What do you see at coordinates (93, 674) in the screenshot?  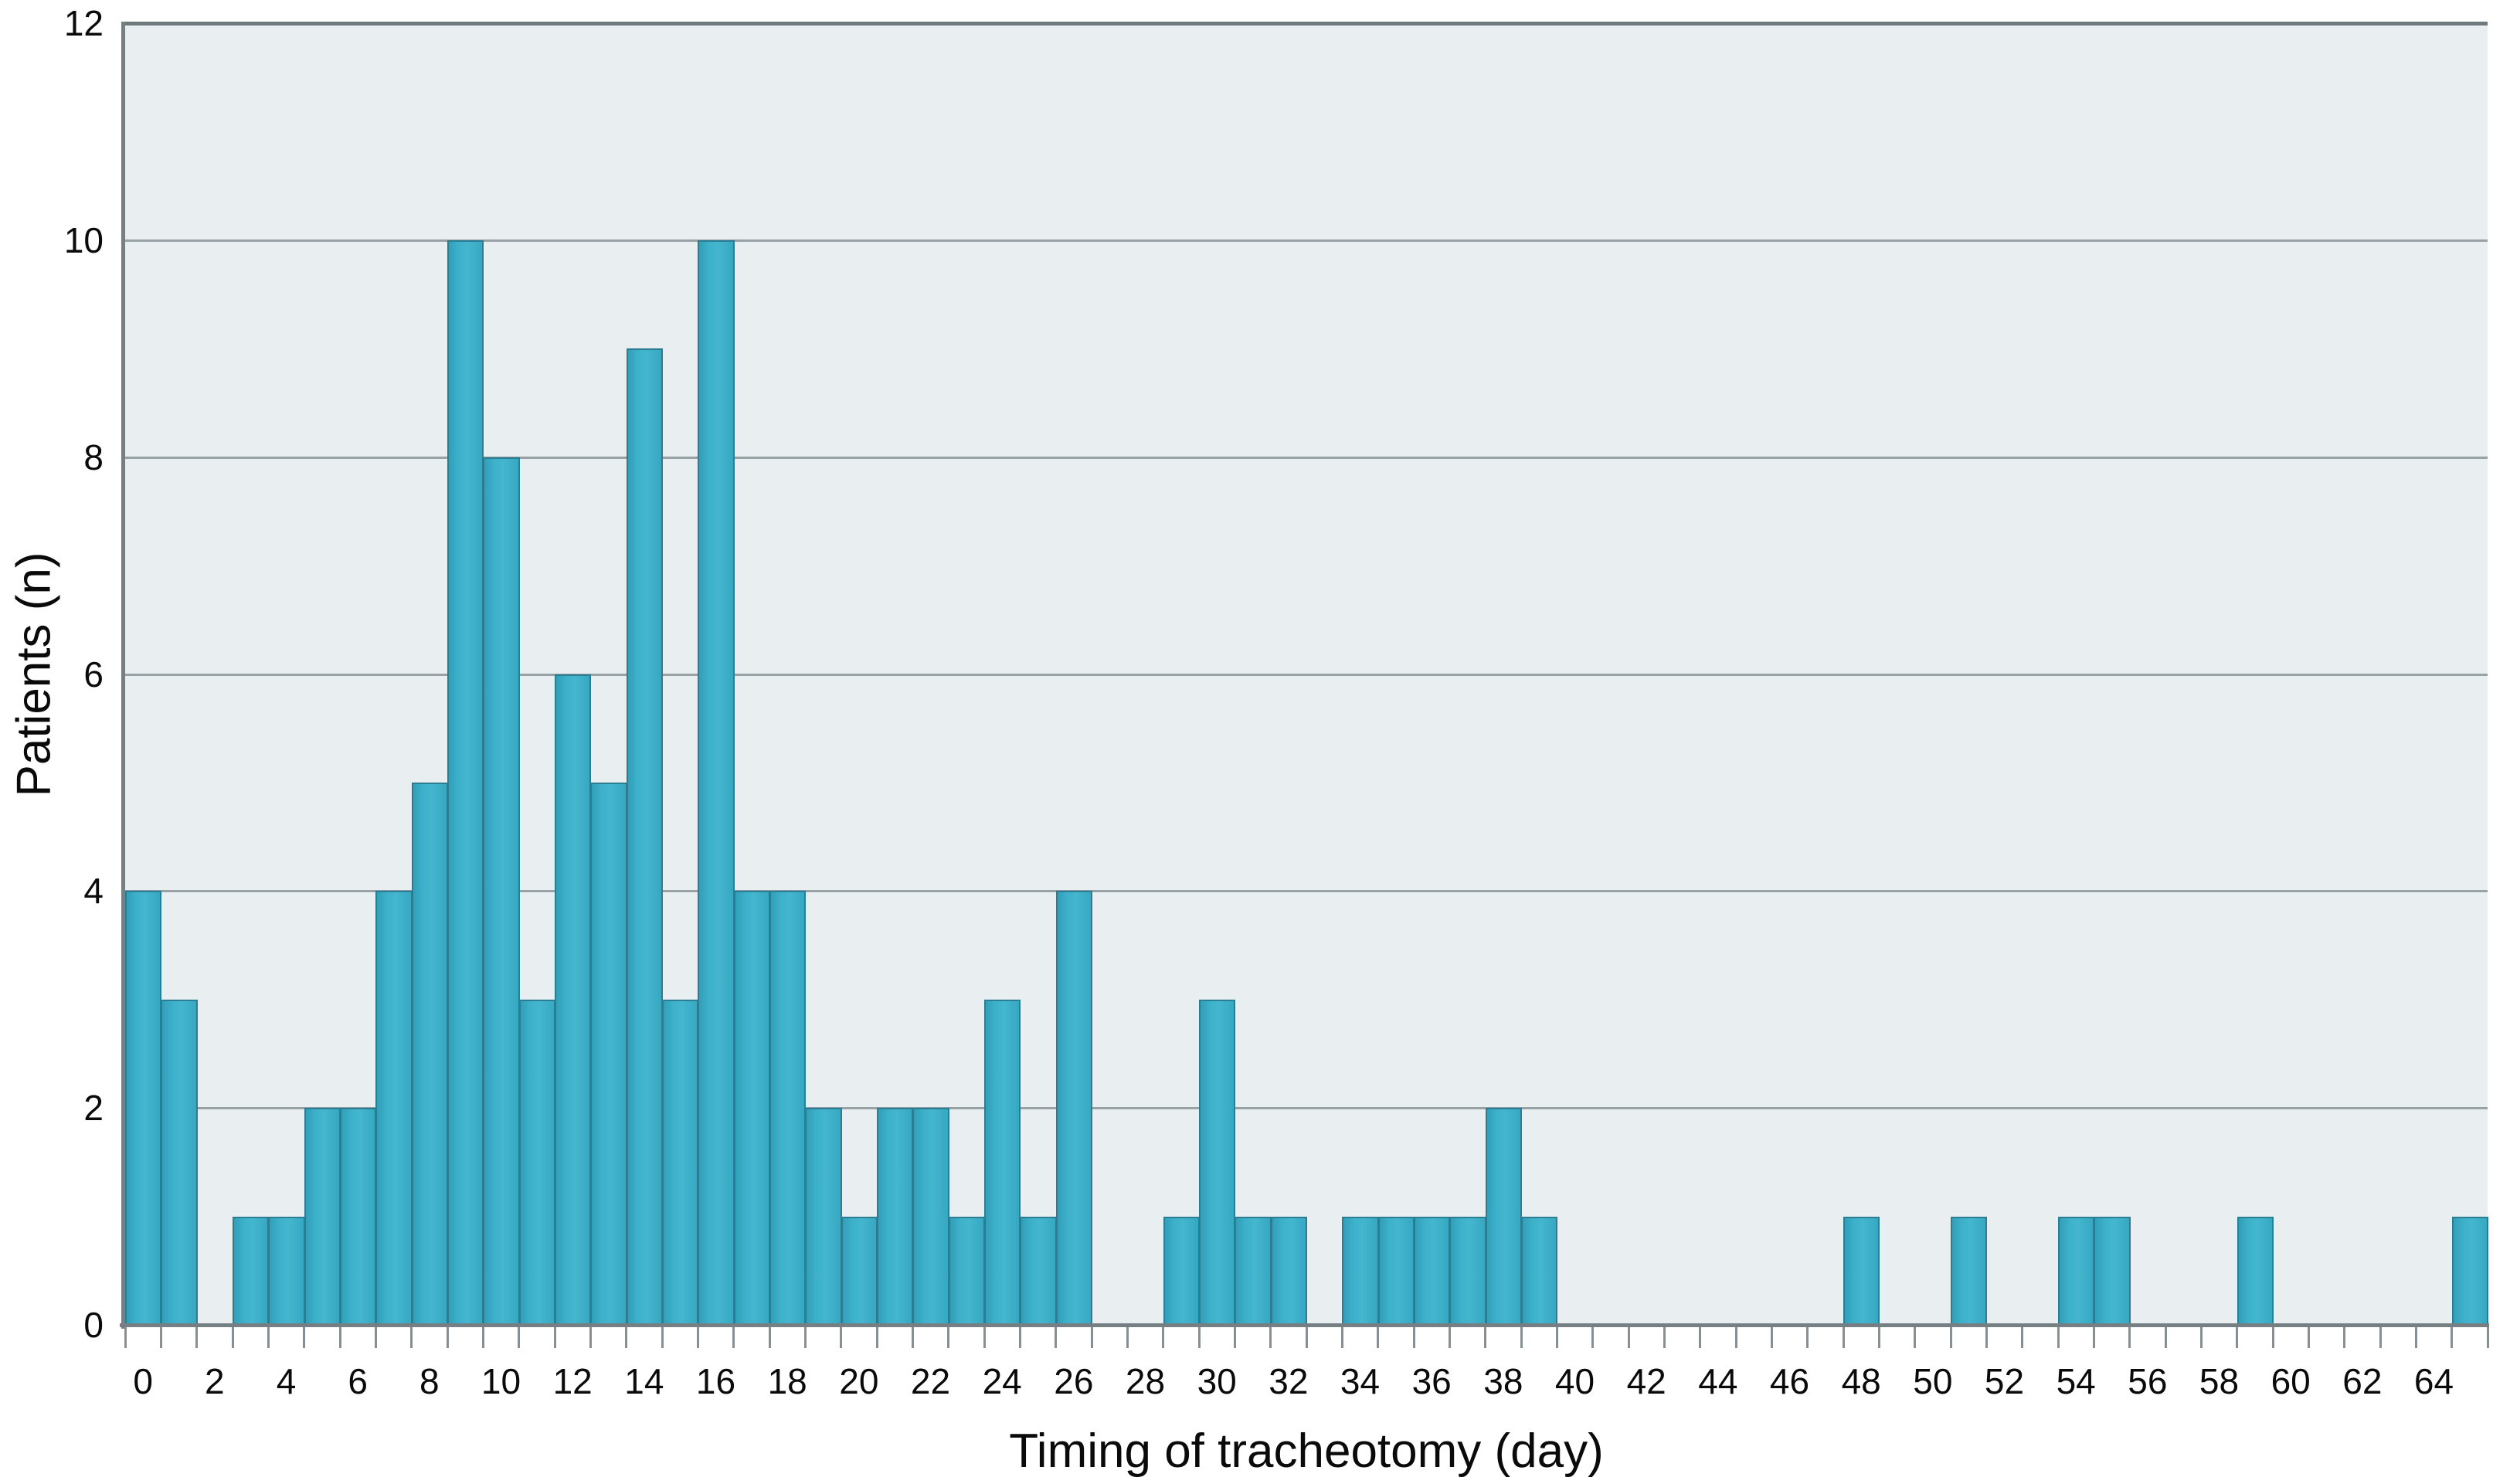 I see `y-tick-label-6: 6` at bounding box center [93, 674].